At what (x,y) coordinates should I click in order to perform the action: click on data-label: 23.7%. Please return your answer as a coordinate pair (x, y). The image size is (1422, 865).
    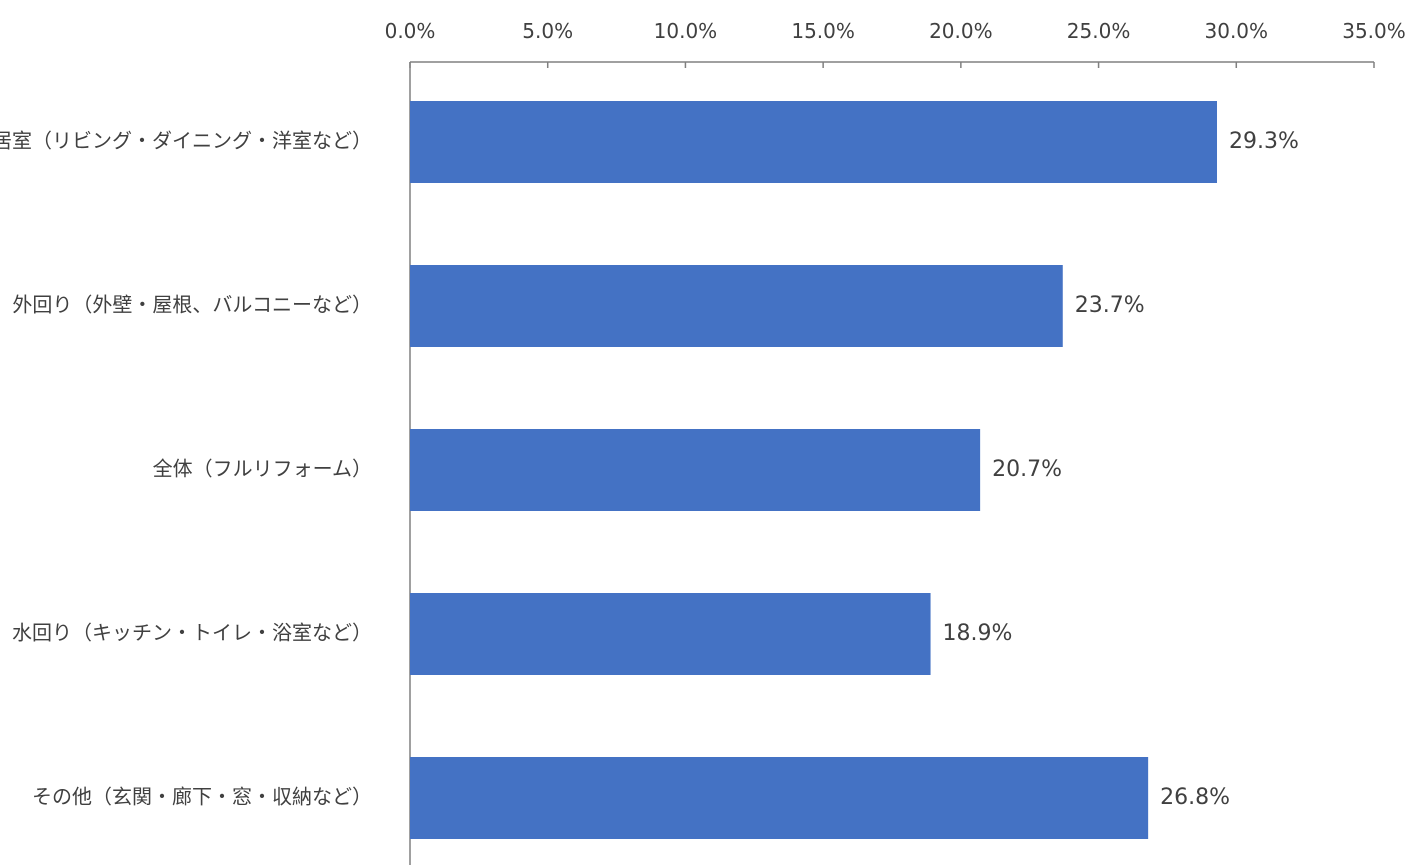
    Looking at the image, I should click on (1110, 305).